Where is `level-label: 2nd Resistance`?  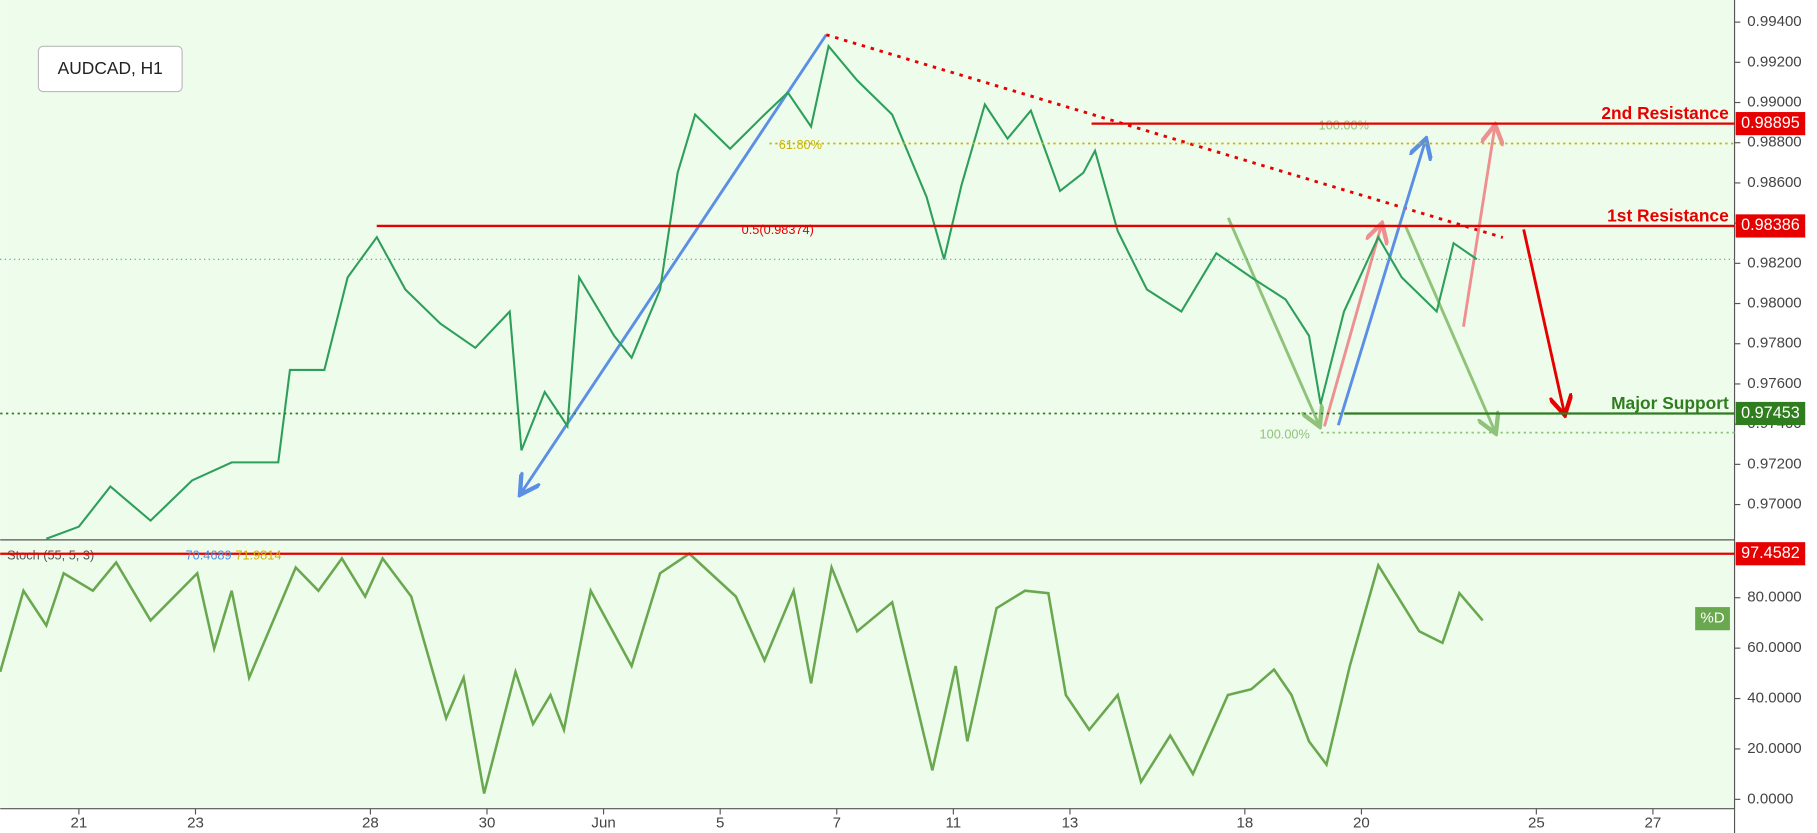 level-label: 2nd Resistance is located at coordinates (1665, 113).